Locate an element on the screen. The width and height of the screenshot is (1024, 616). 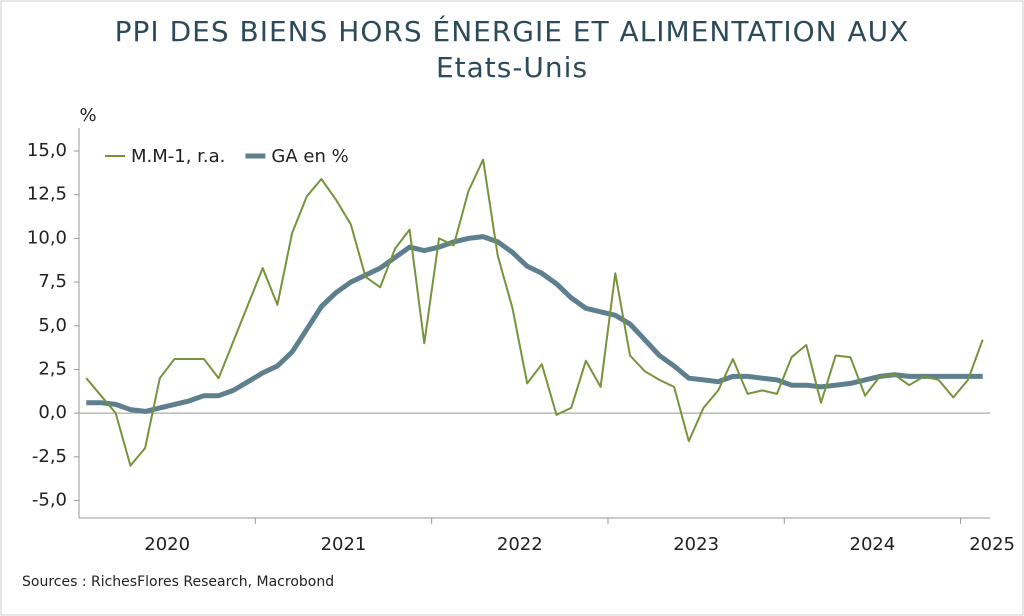
legend-label: M.M-1, r.a. is located at coordinates (178, 156).